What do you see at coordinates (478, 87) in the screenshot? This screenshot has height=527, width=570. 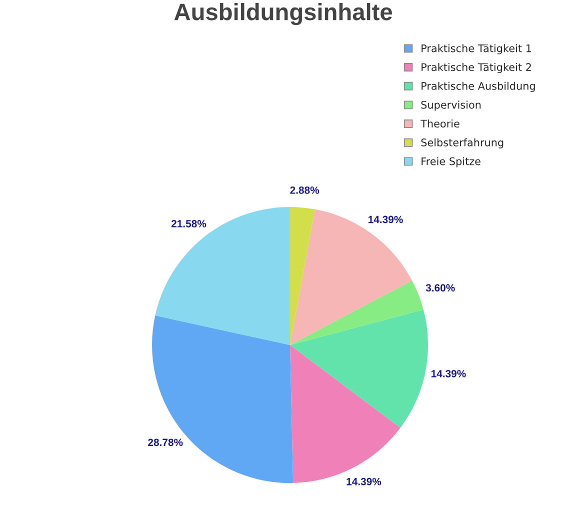 I see `legend-label: Praktische Ausbildung` at bounding box center [478, 87].